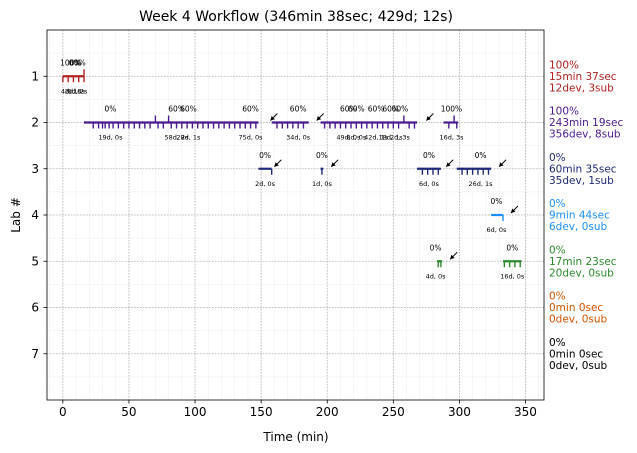  What do you see at coordinates (581, 88) in the screenshot?
I see `summary-line: 12dev, 3sub` at bounding box center [581, 88].